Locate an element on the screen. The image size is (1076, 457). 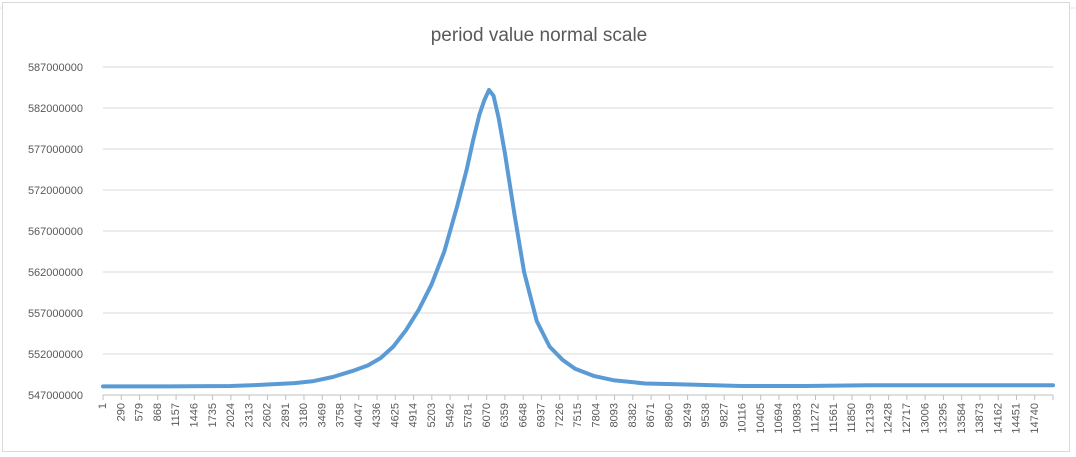
x-tick-label: 10983 is located at coordinates (797, 418).